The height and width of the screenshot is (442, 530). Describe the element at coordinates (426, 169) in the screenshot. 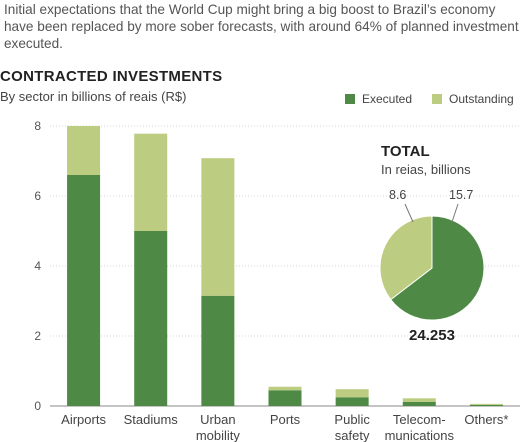

I see `pie-subtitle: In reias, billions` at that location.